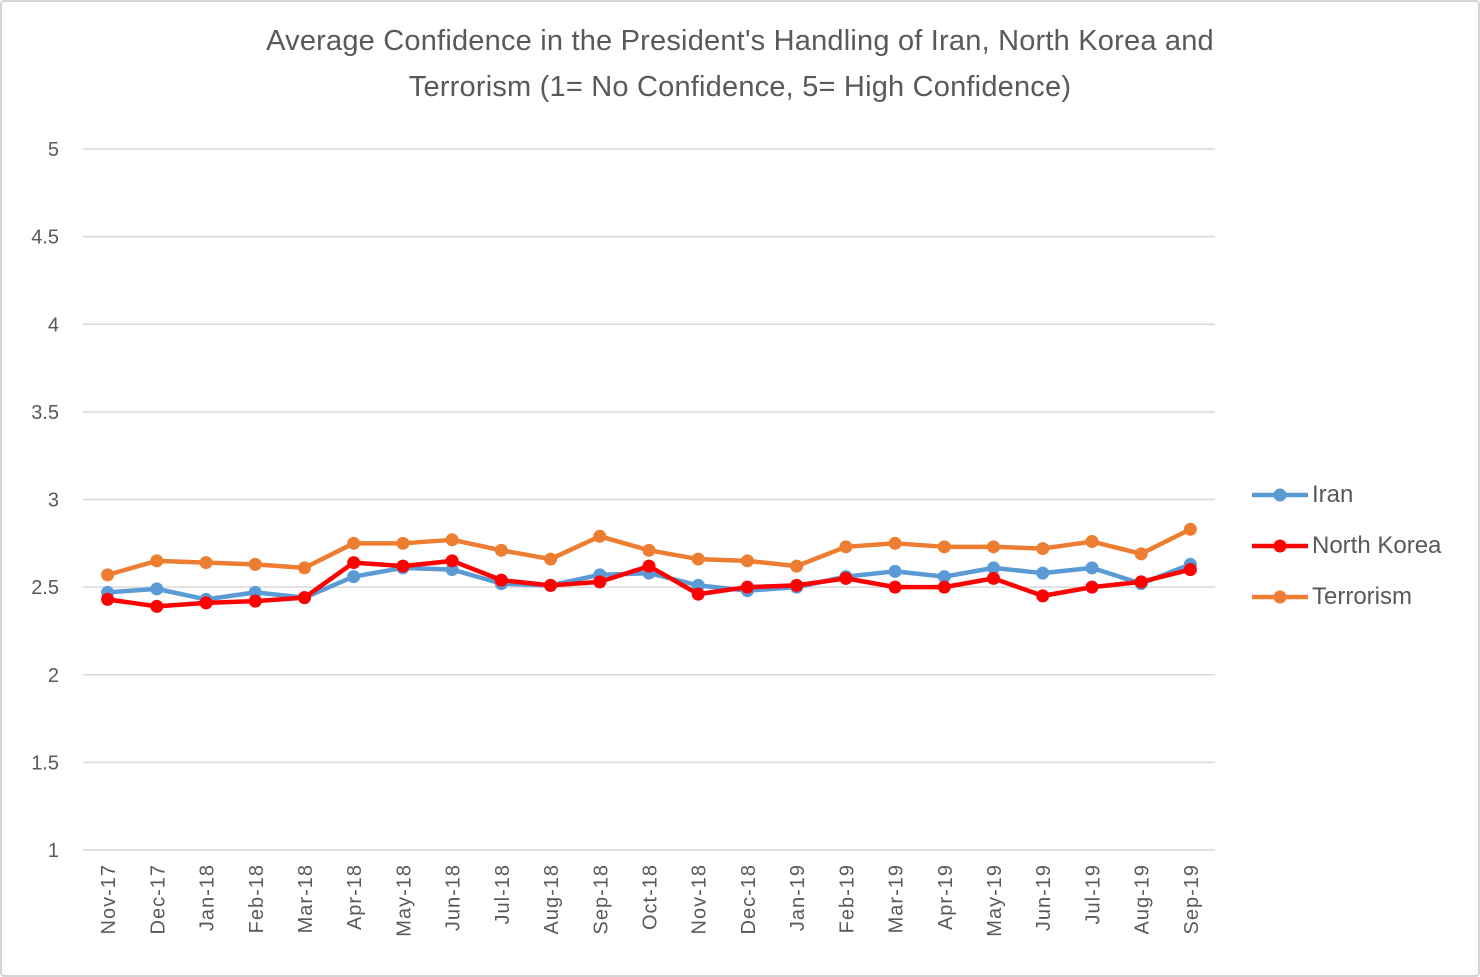 Image resolution: width=1480 pixels, height=977 pixels. Describe the element at coordinates (503, 894) in the screenshot. I see `x-tick-label: Jul-18` at that location.